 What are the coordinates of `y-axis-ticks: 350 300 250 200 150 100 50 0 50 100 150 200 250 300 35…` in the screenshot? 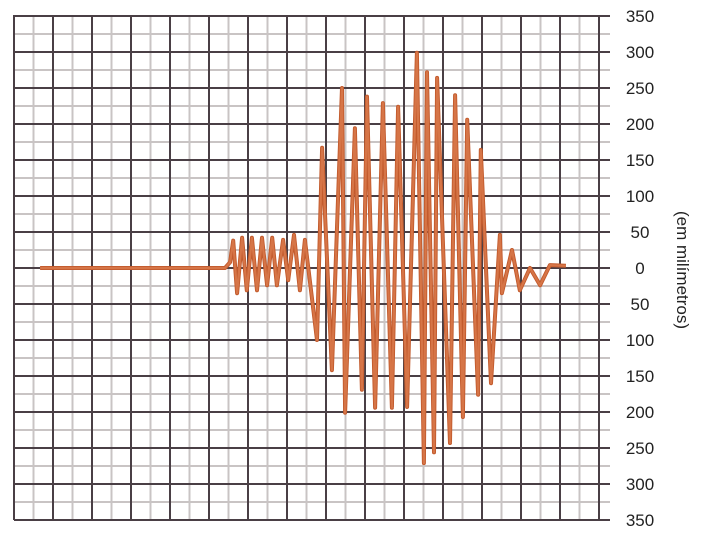 It's located at (640, 268).